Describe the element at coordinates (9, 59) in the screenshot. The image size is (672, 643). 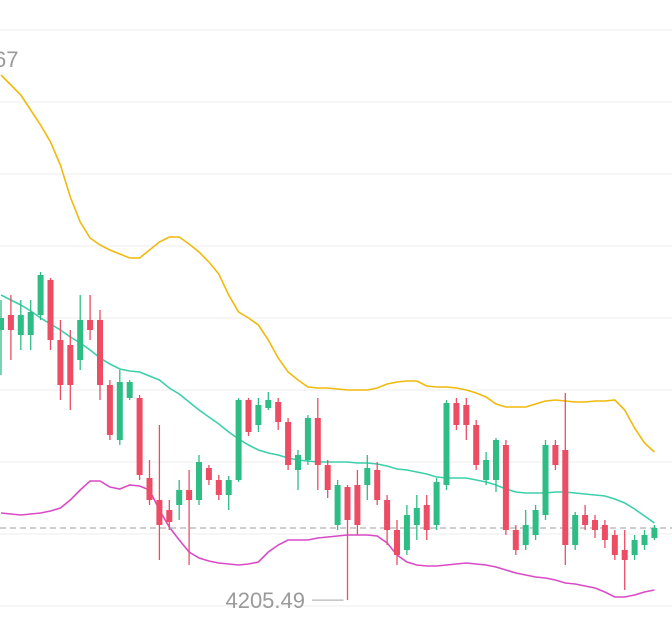
I see `high-label: 67` at that location.